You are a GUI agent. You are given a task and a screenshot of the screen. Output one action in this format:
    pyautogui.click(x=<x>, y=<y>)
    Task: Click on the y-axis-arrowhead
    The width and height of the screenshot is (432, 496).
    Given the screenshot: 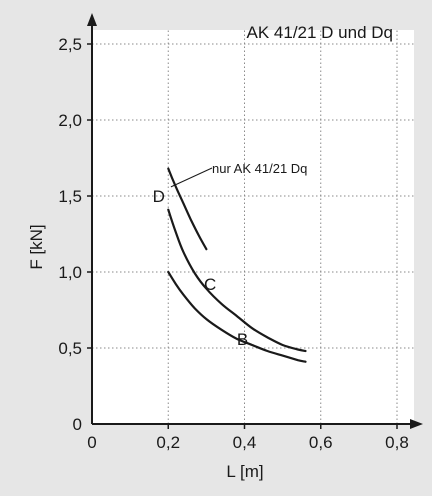 What is the action you would take?
    pyautogui.click(x=92, y=19)
    